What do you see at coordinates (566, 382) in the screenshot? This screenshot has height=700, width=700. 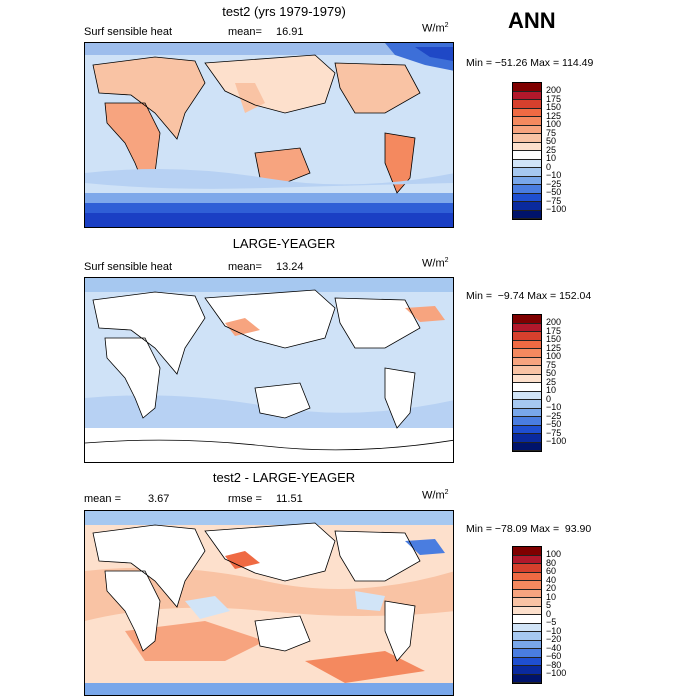 I see `panel2-colorbar-labels: 200 175 150 125 100 75 50 25 10 0 −10 −25 −50 −75 −100` at bounding box center [566, 382].